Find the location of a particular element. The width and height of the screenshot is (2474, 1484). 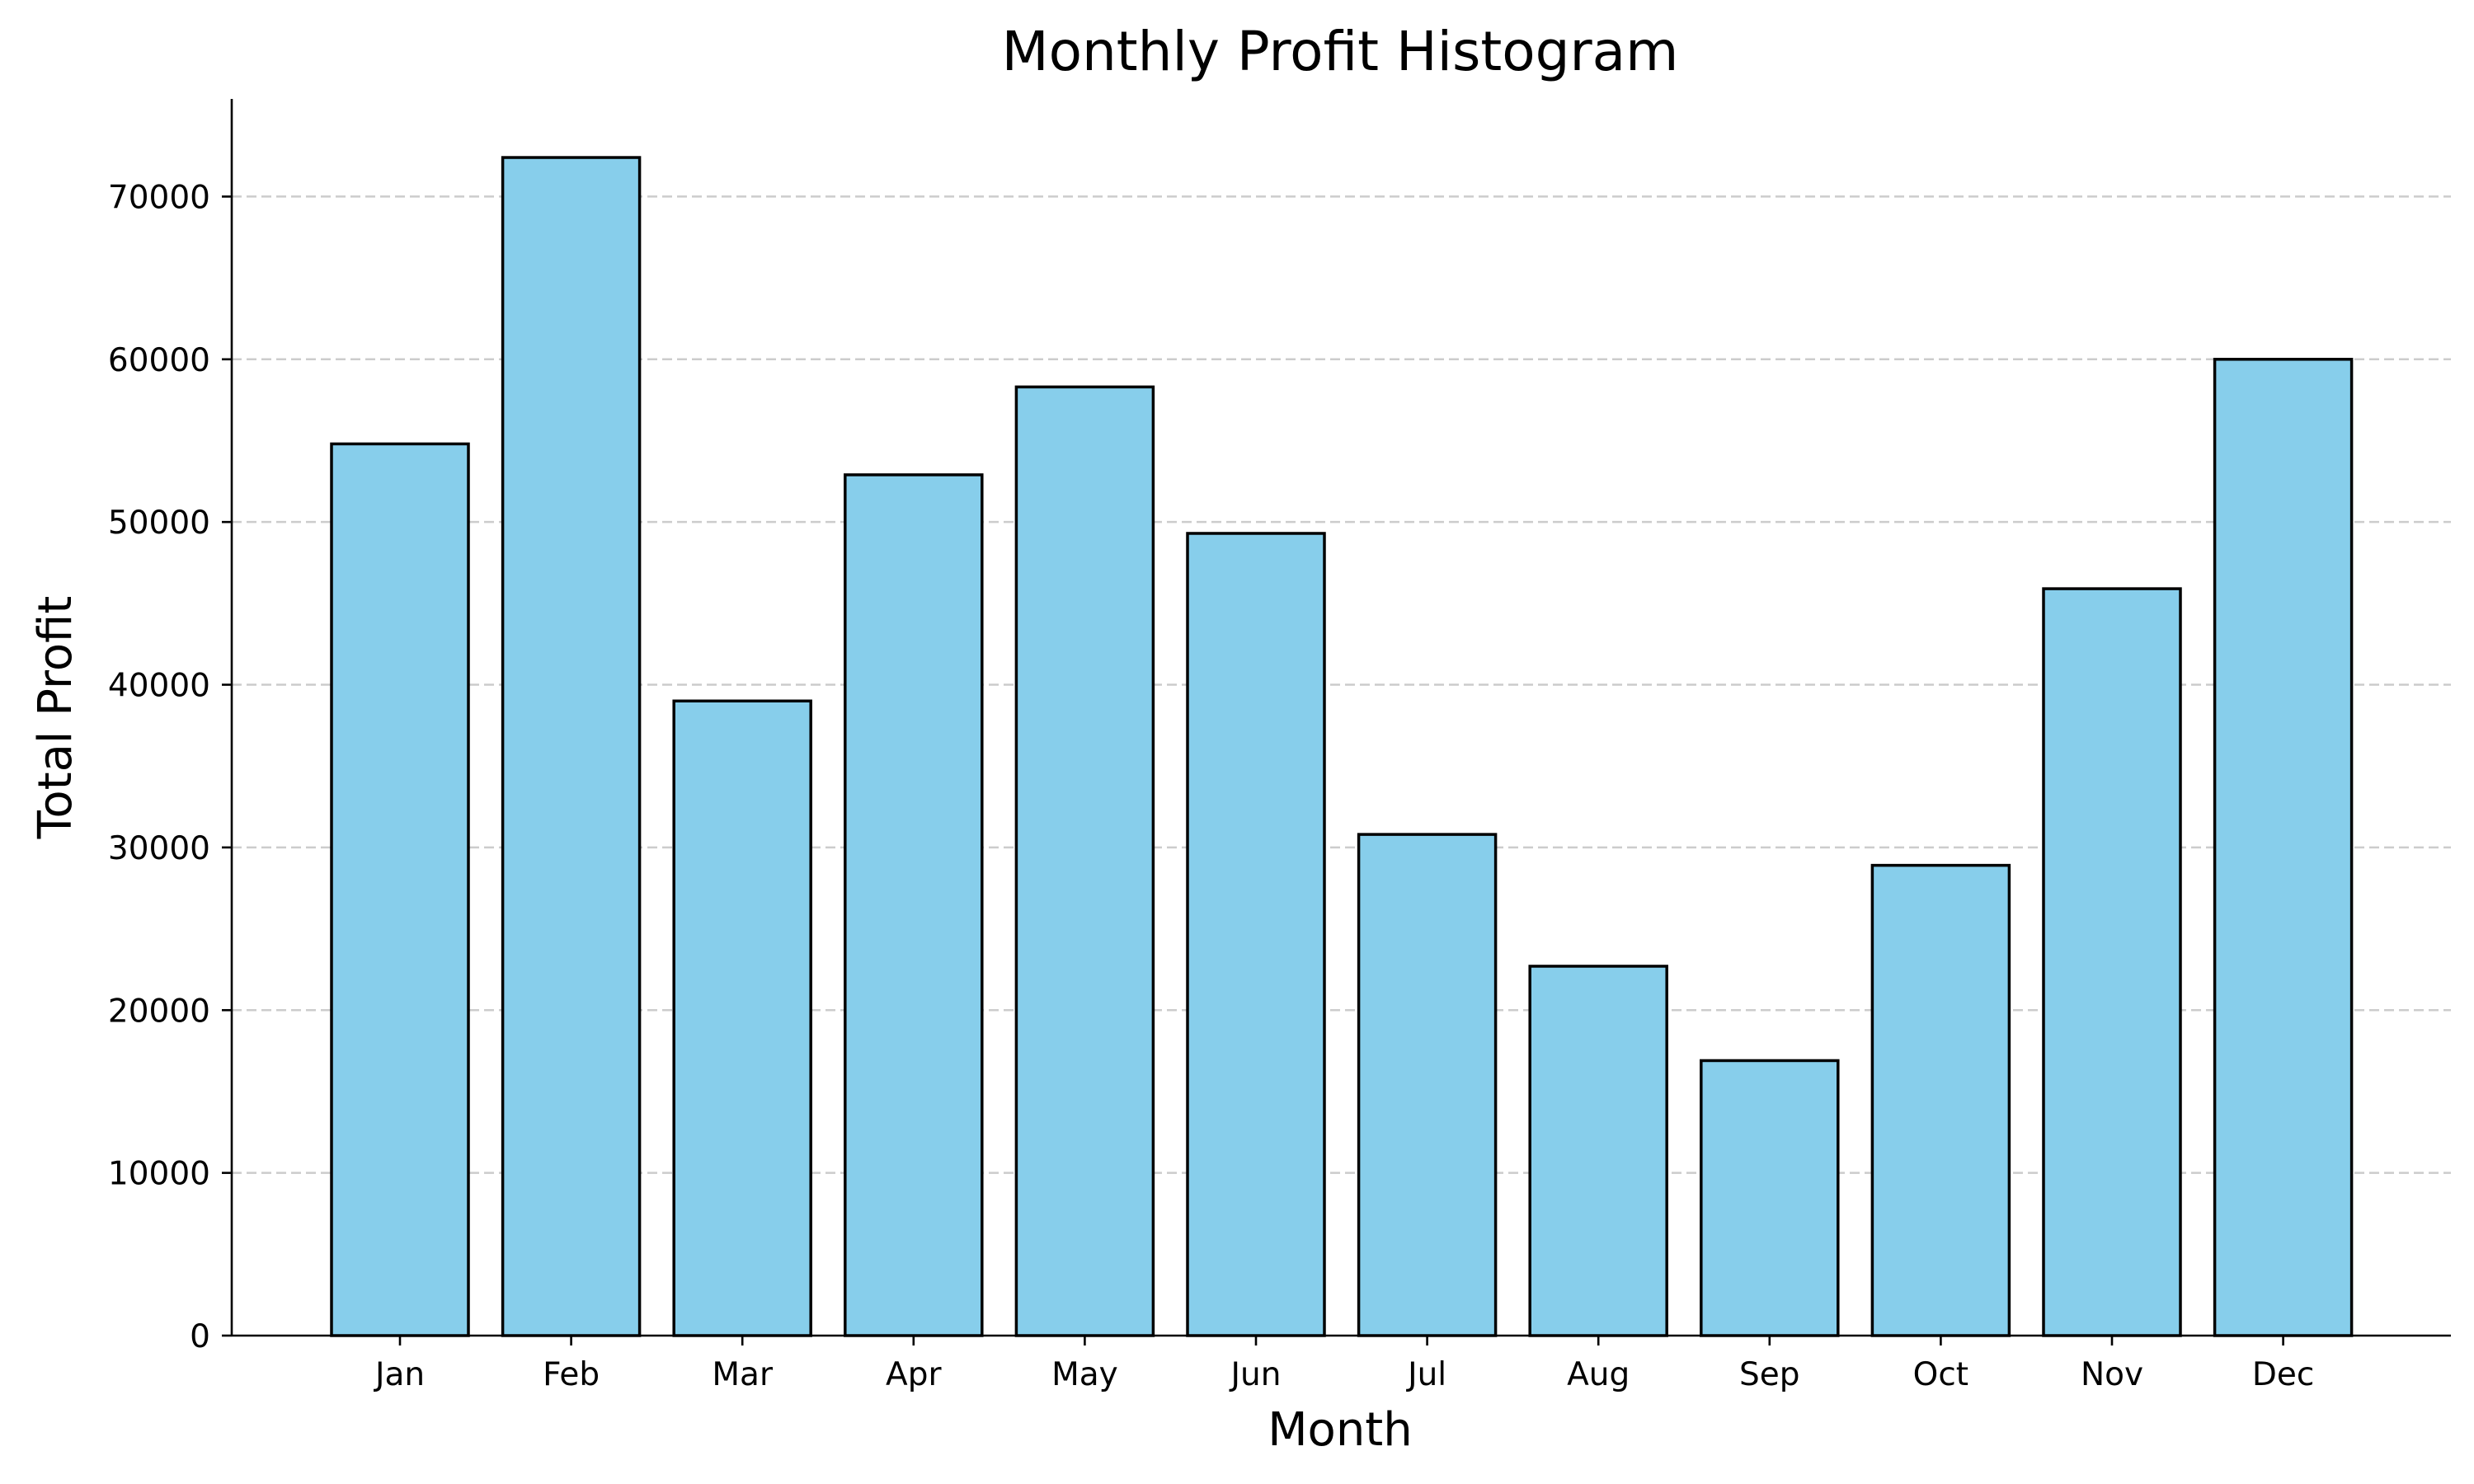

bar-oct is located at coordinates (1940, 1100).